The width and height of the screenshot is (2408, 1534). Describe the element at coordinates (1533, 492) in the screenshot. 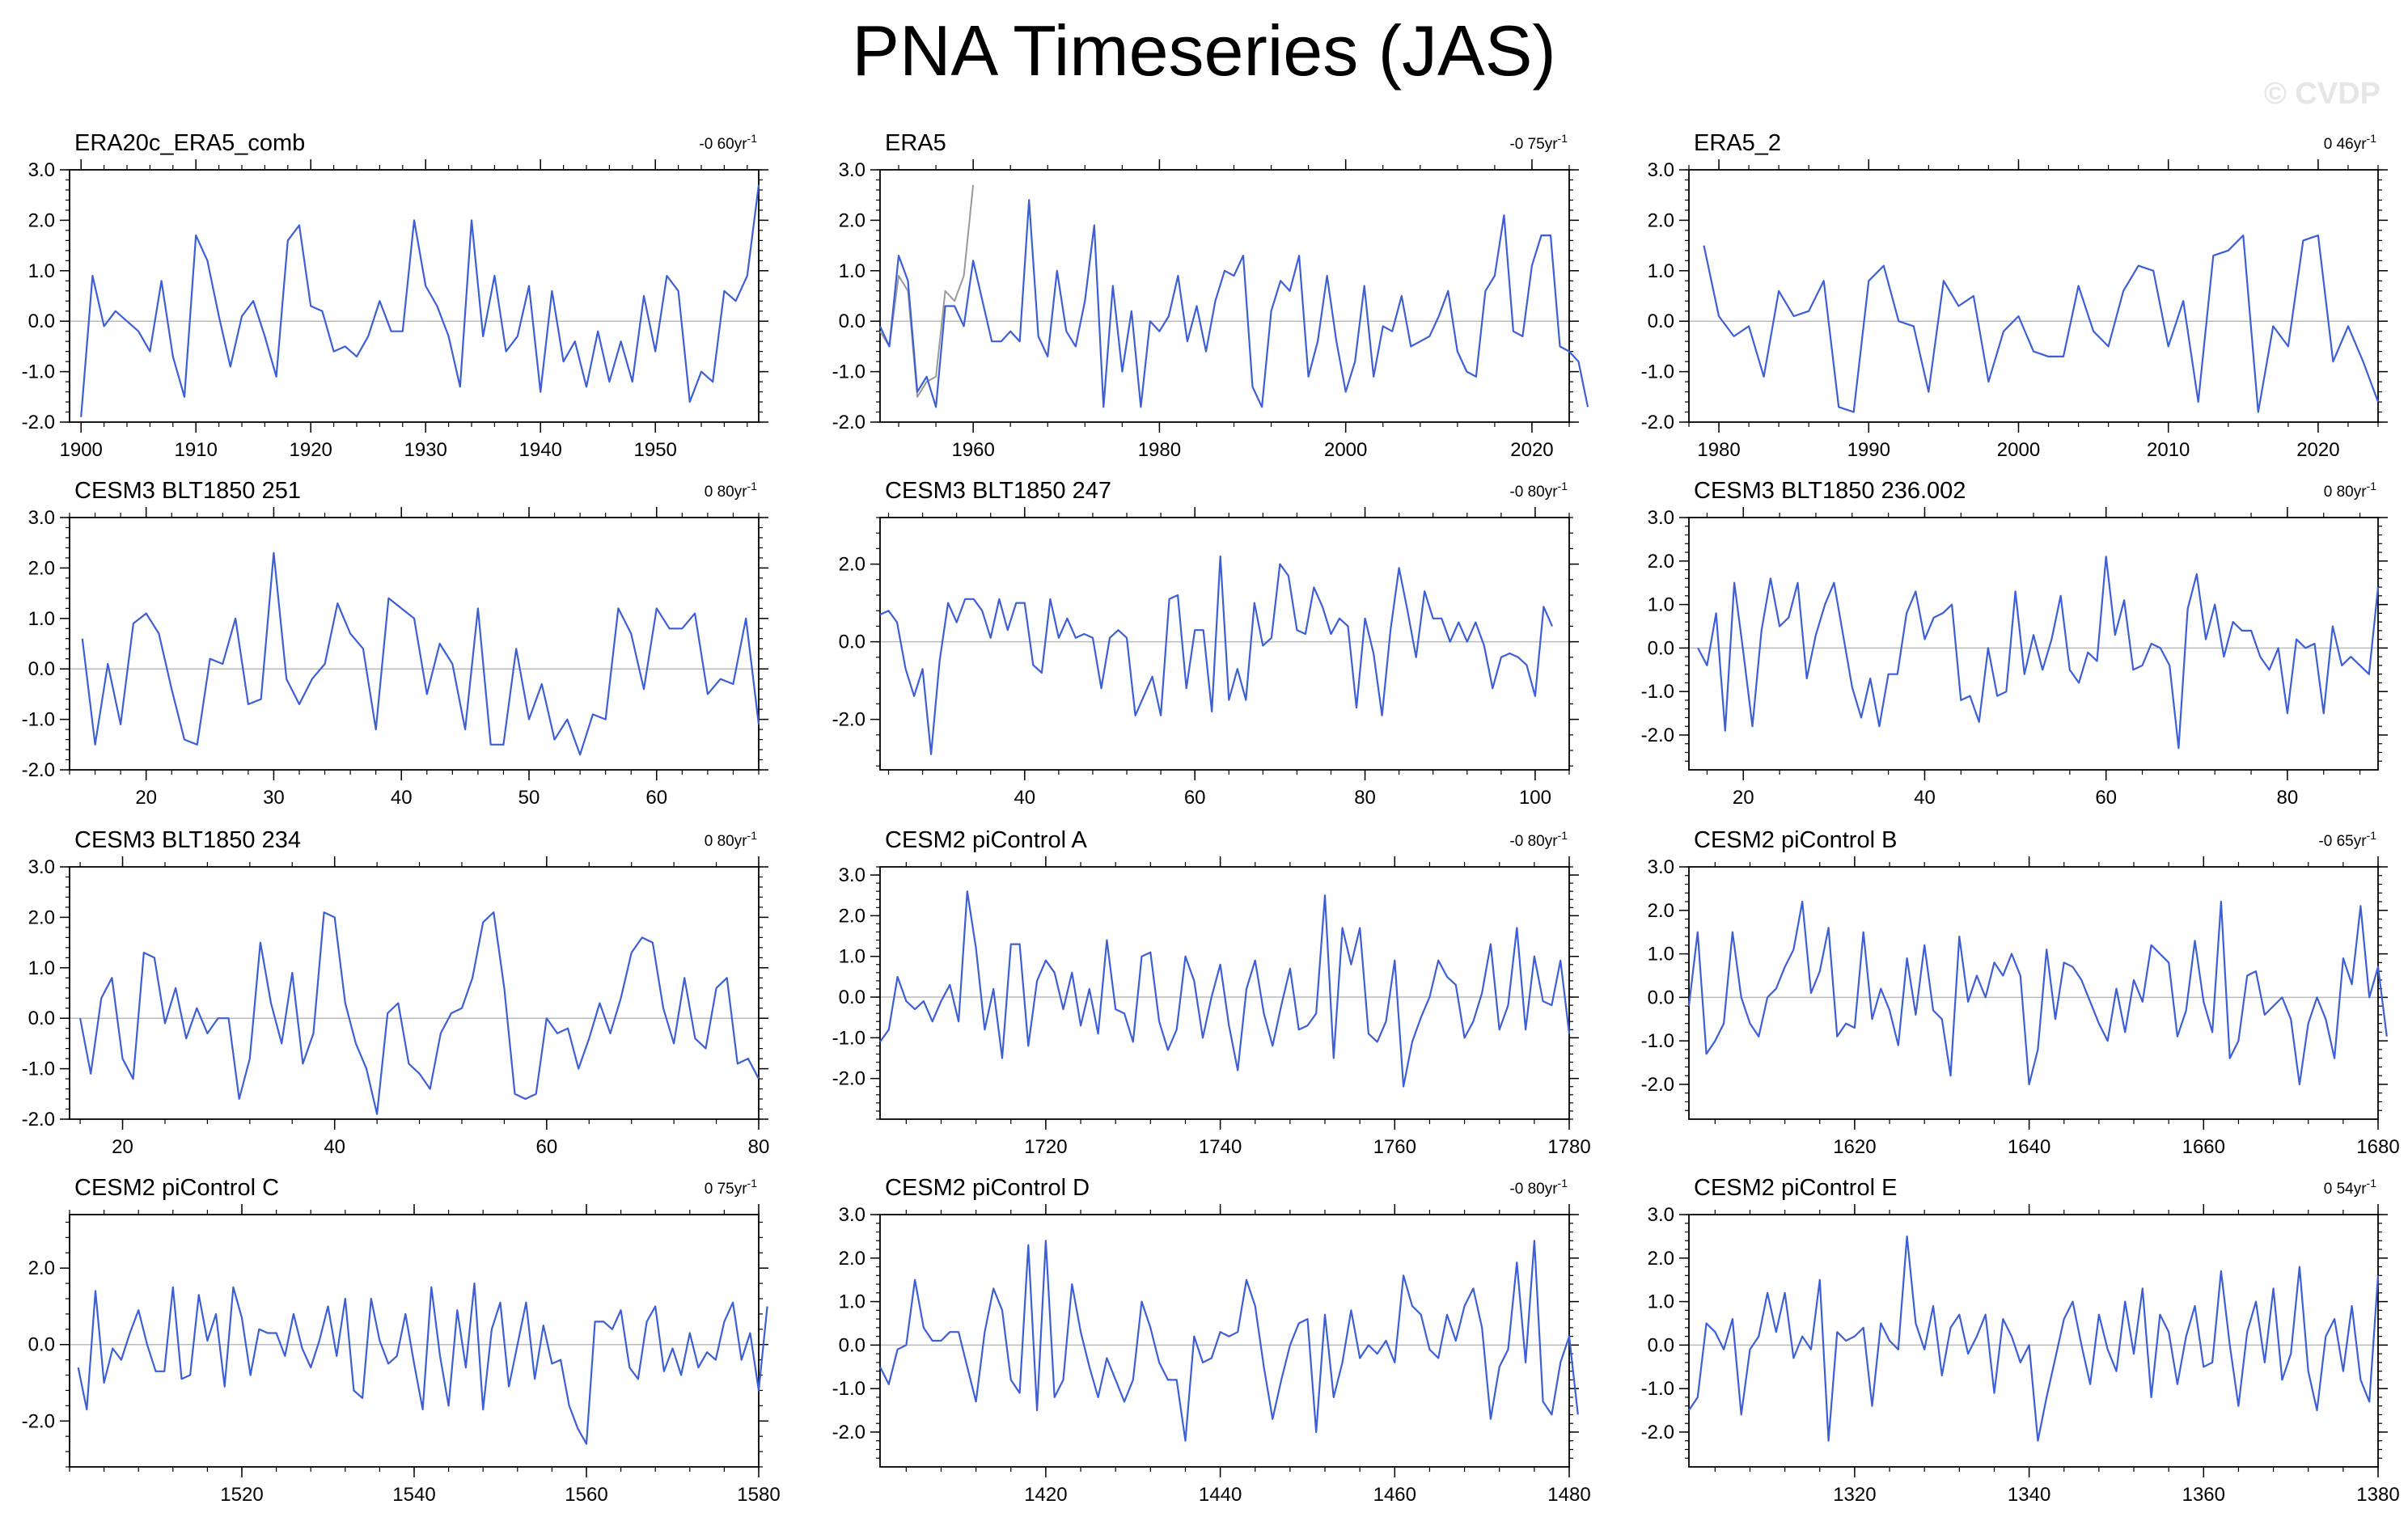

I see `trend-value: -0 80yr` at that location.